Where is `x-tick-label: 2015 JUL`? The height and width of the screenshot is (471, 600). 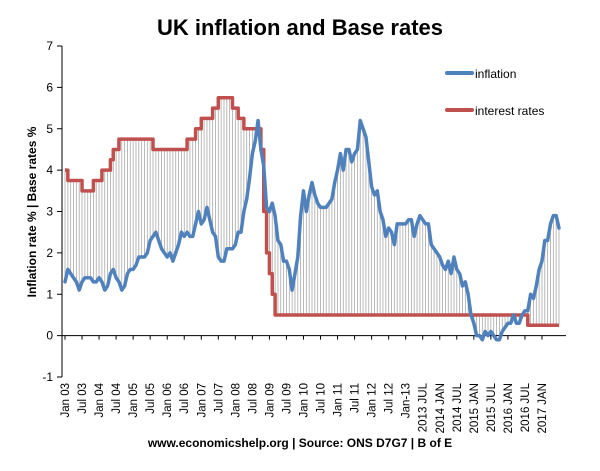 x-tick-label: 2015 JUL is located at coordinates (492, 407).